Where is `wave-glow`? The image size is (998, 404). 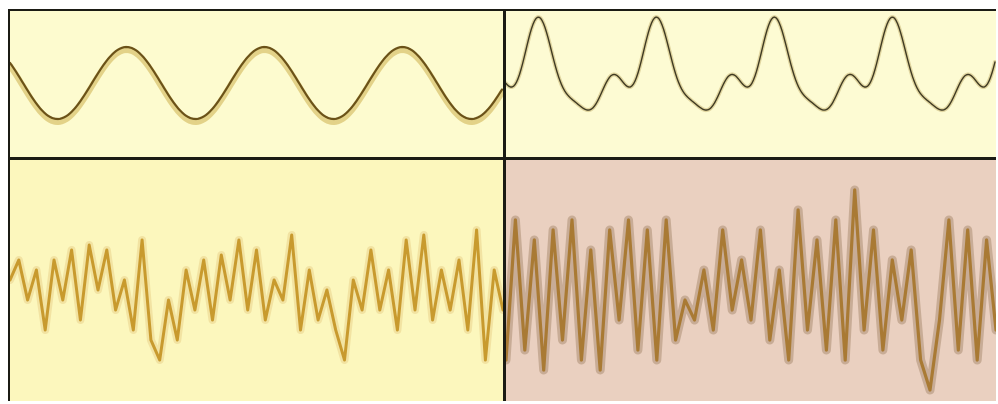
wave-glow is located at coordinates (256, 86).